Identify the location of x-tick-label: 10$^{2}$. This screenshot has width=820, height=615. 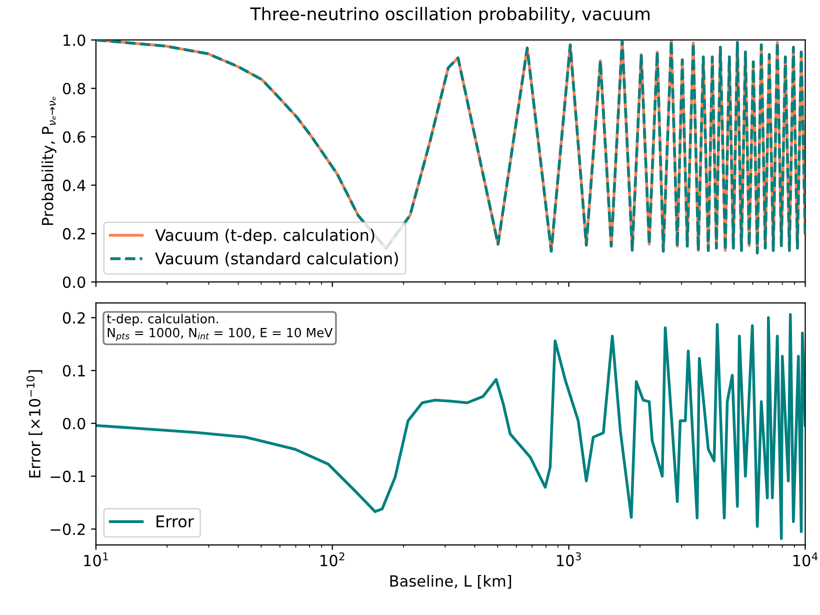
(332, 559).